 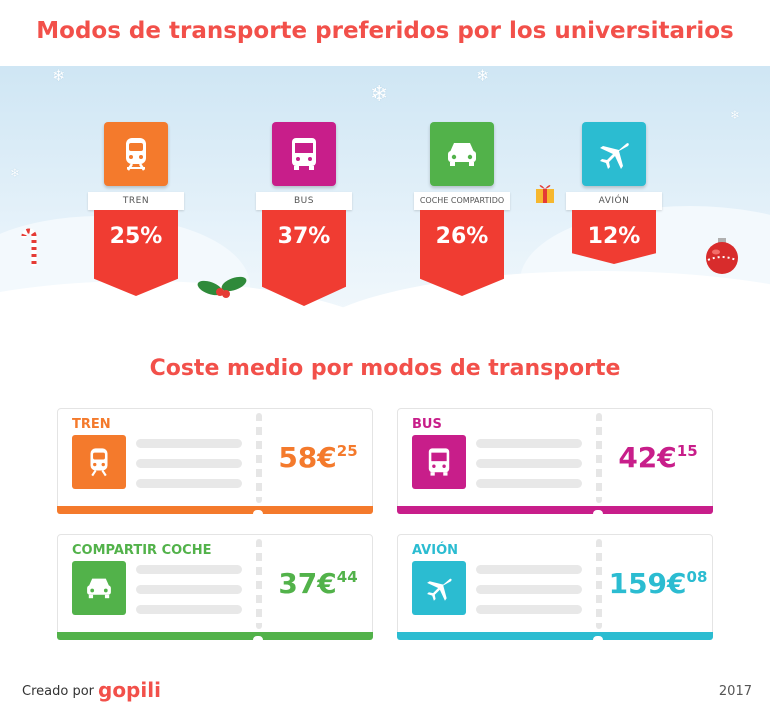 I want to click on holly-icon, so click(x=222, y=287).